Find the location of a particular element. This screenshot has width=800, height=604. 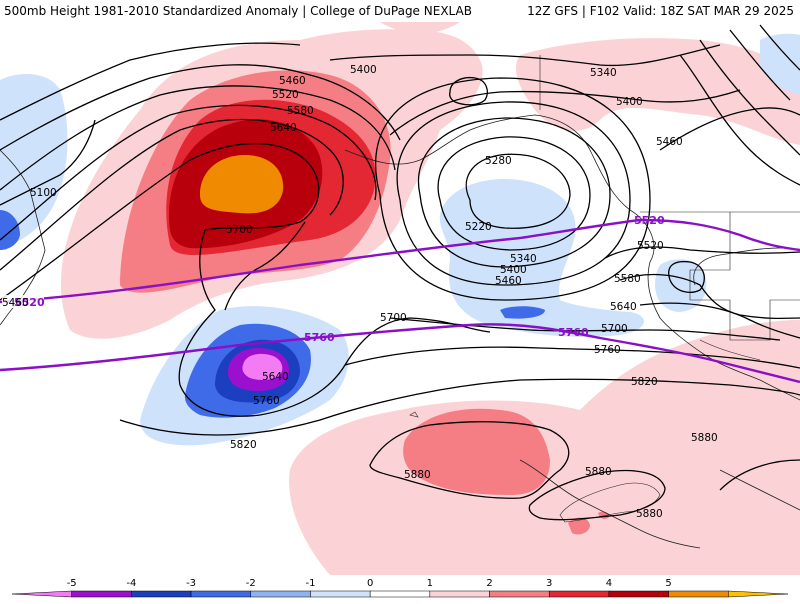

colorbar-tick-label: -3 is located at coordinates (191, 583).